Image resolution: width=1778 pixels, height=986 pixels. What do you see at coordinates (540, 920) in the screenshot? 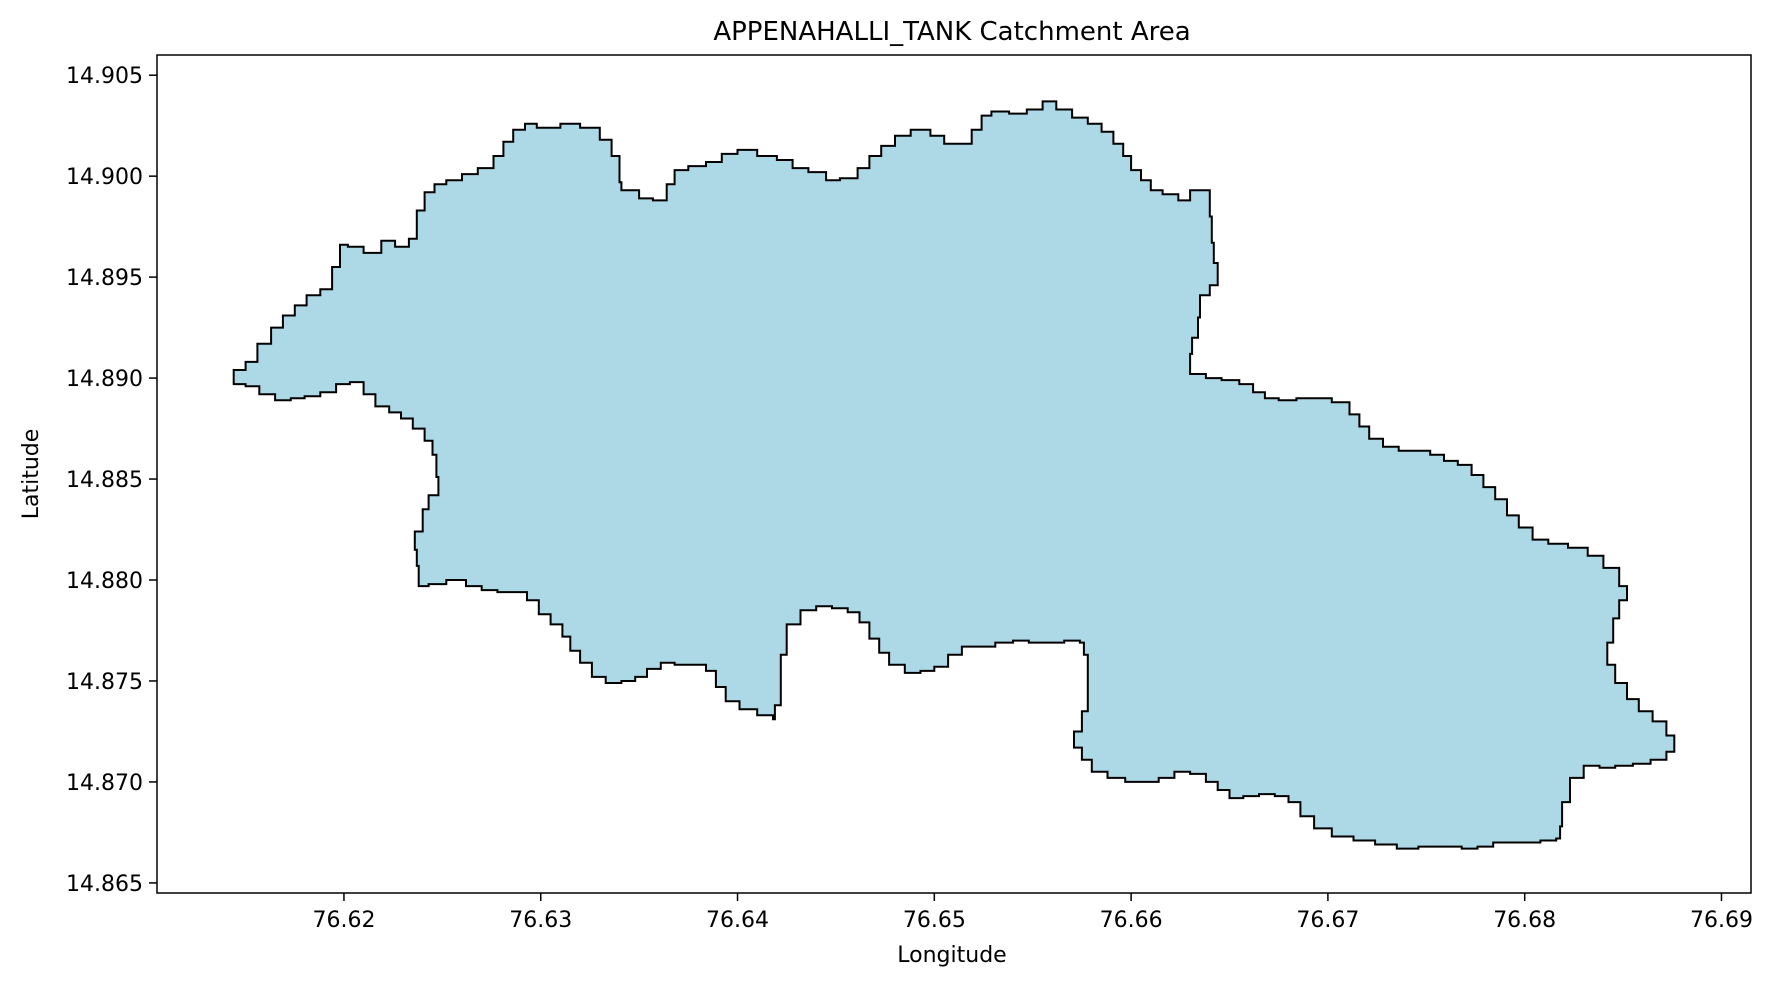
I see `x-tick-label: 76.63` at bounding box center [540, 920].